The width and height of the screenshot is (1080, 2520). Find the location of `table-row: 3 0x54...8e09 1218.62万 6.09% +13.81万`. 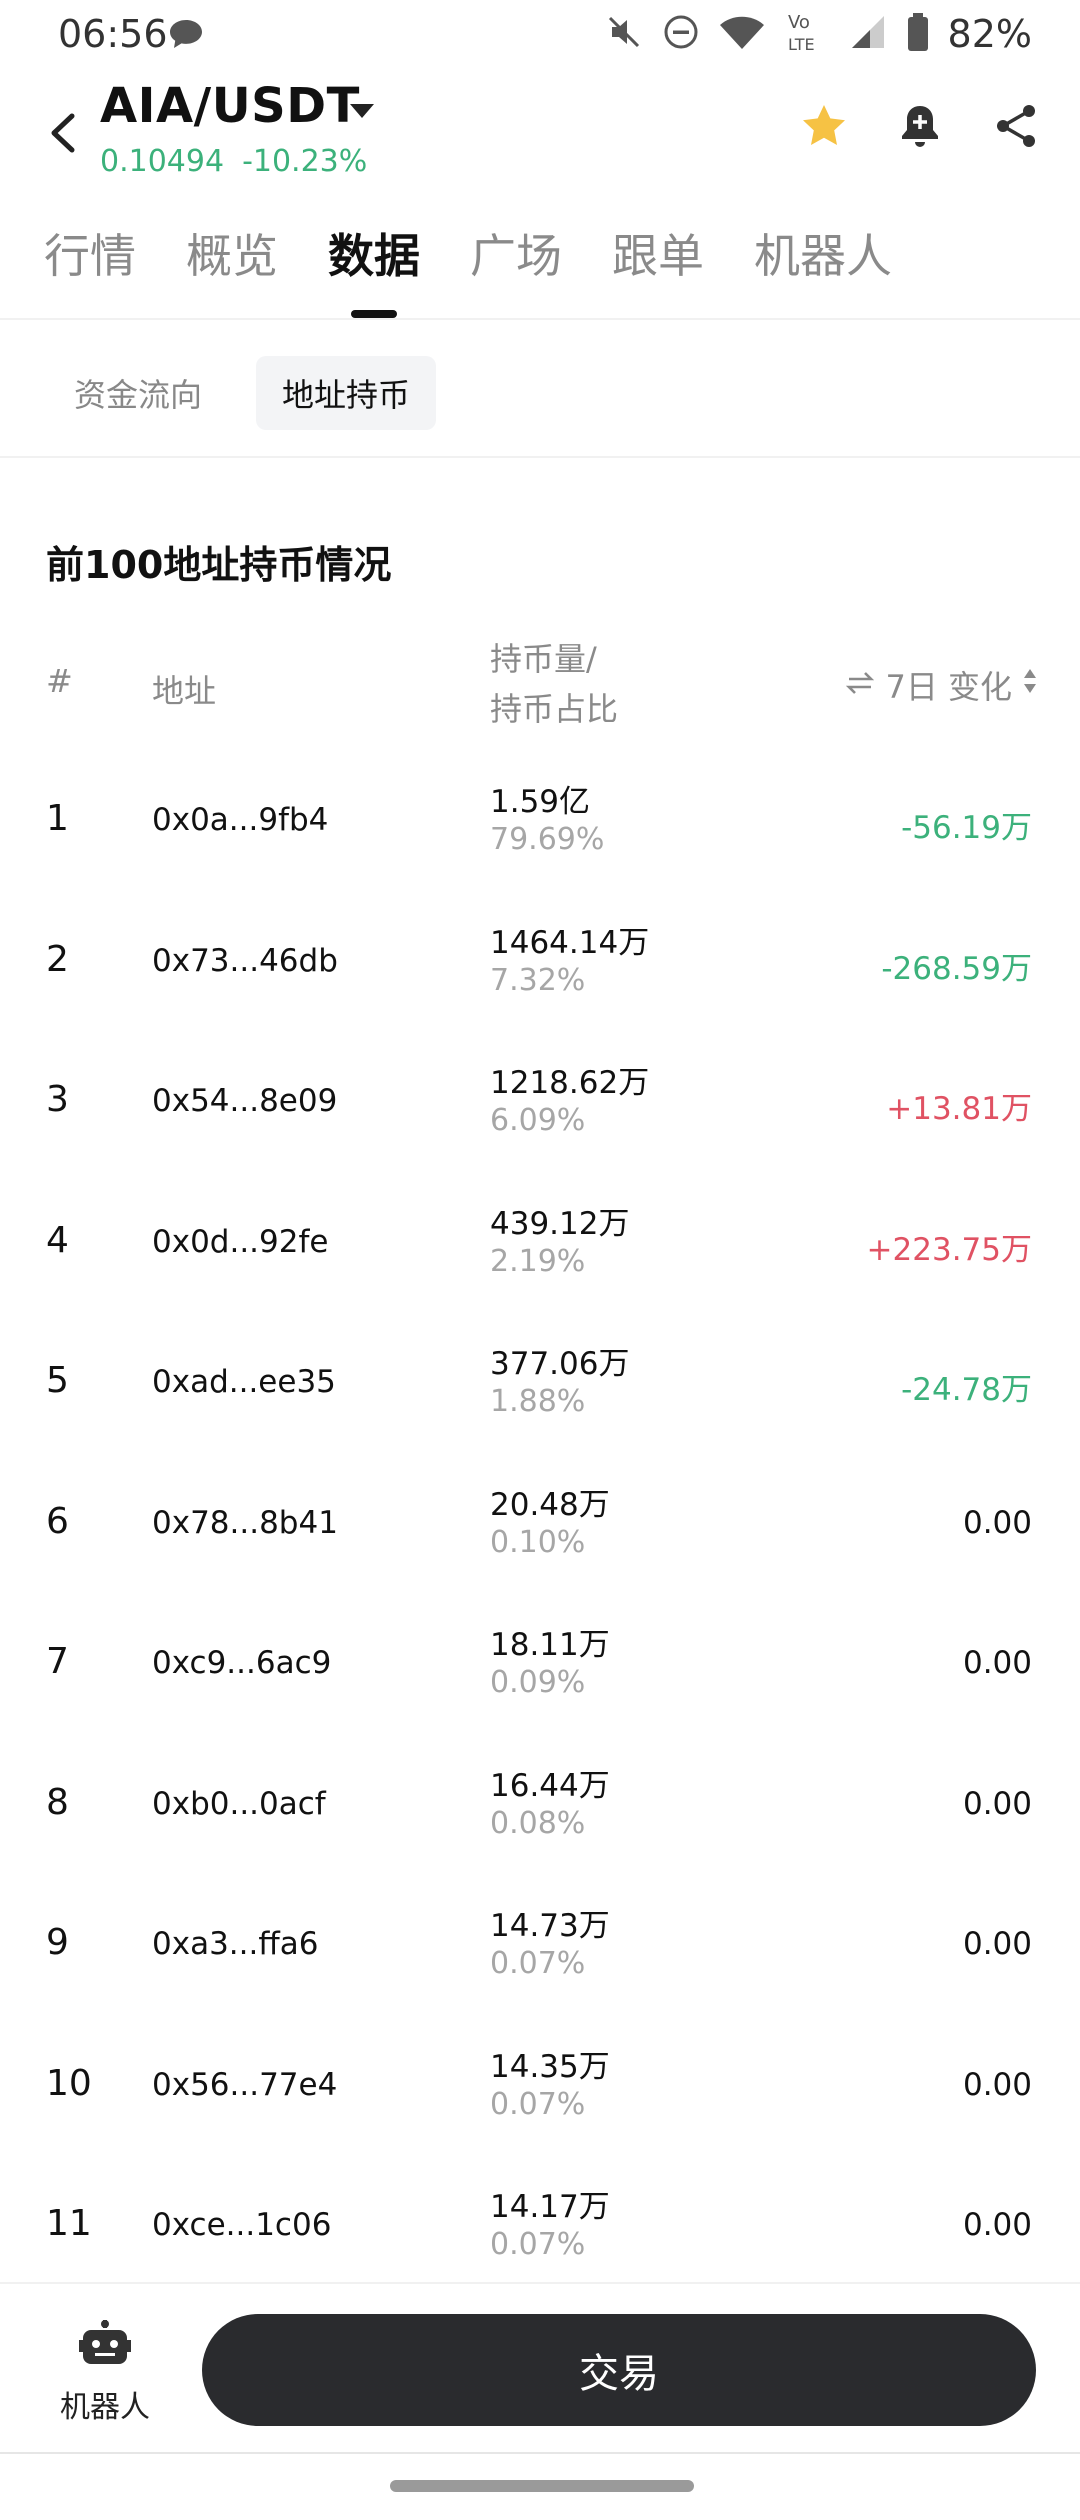

table-row: 3 0x54...8e09 1218.62万 6.09% +13.81万 is located at coordinates (540, 1103).